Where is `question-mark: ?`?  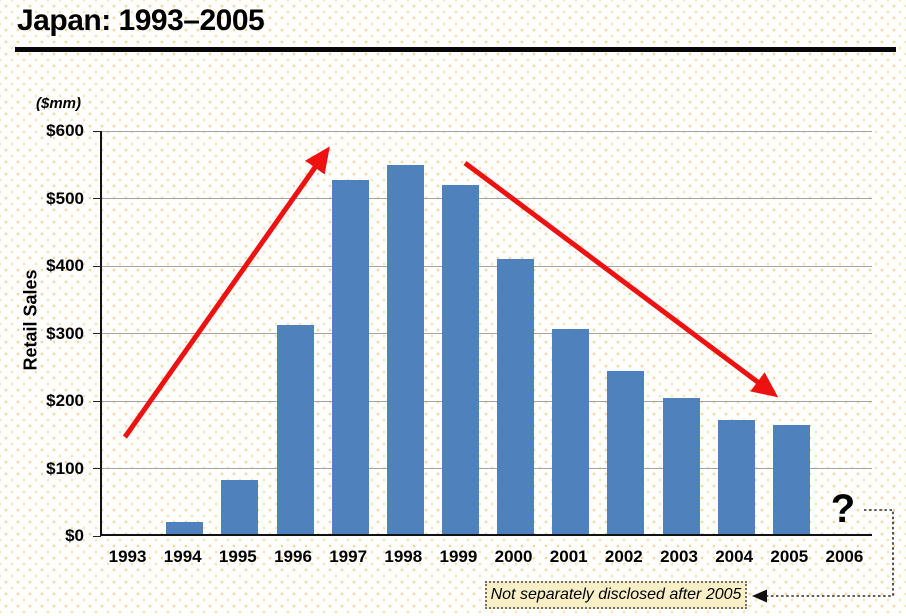 question-mark: ? is located at coordinates (843, 509).